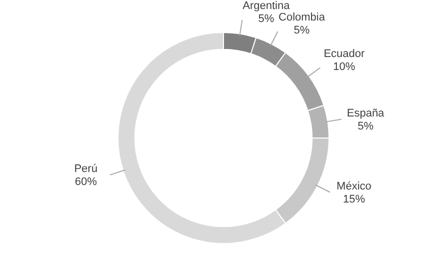 The image size is (447, 274). What do you see at coordinates (354, 186) in the screenshot?
I see `slice-label: México` at bounding box center [354, 186].